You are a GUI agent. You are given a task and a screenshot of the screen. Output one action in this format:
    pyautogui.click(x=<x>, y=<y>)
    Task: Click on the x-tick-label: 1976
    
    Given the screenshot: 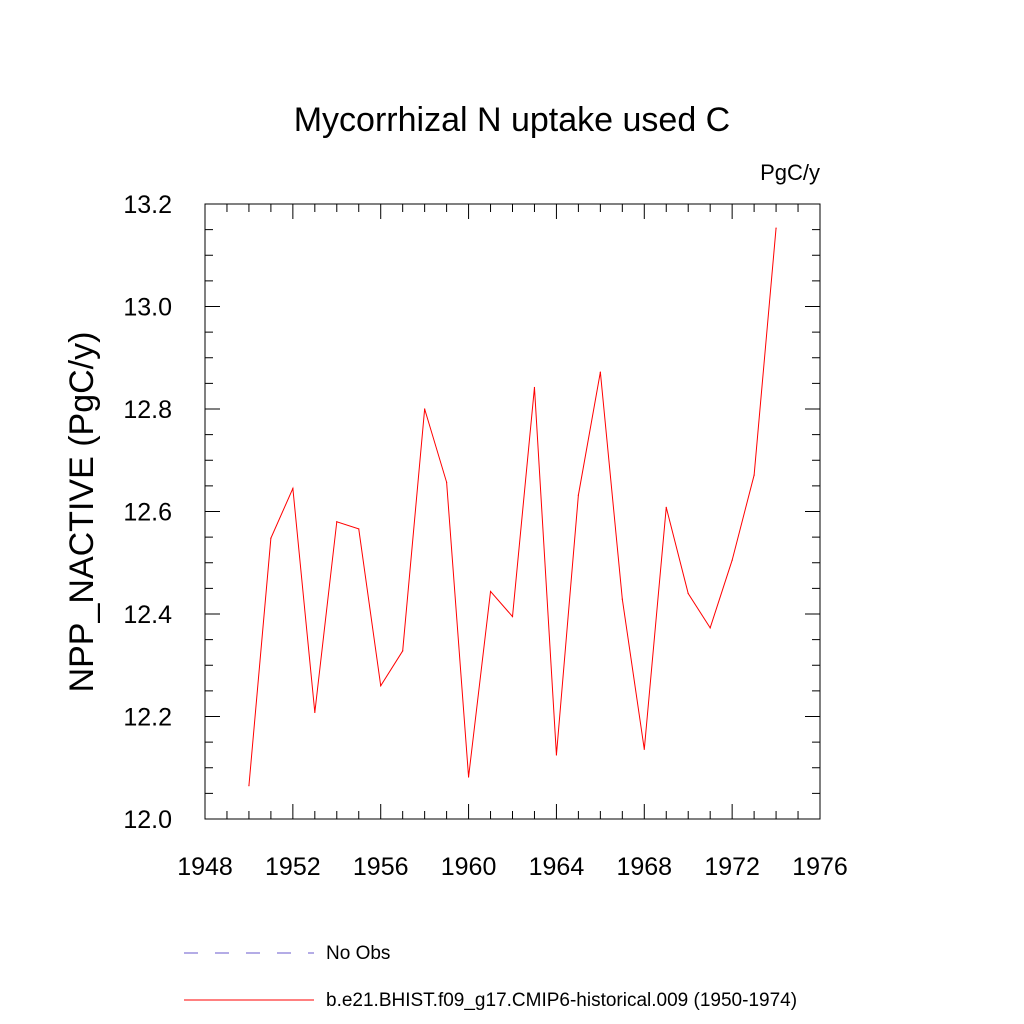 What is the action you would take?
    pyautogui.click(x=820, y=867)
    